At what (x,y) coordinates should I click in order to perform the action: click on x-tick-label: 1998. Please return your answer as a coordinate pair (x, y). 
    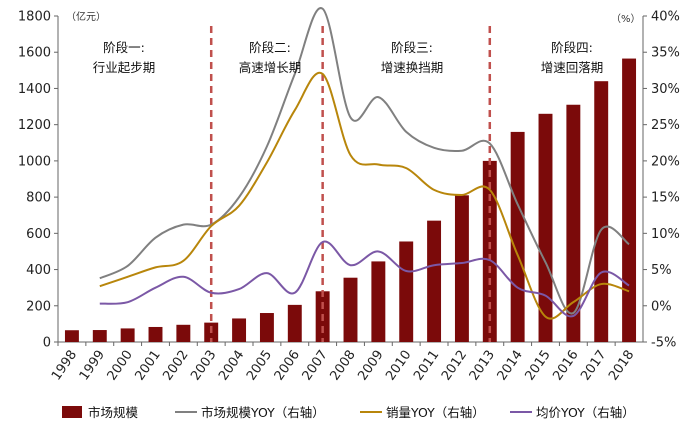
    Looking at the image, I should click on (64, 366).